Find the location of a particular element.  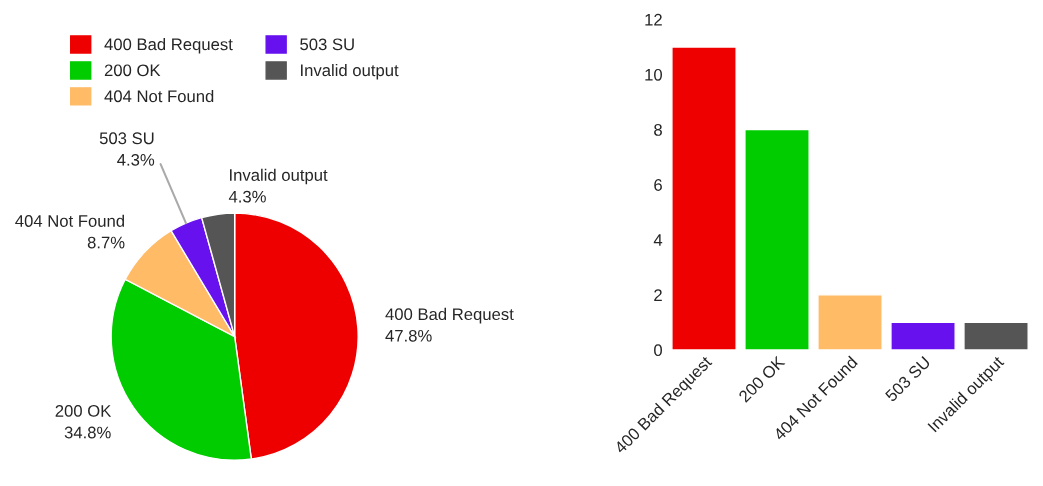

slice-label: 200 OK is located at coordinates (83, 411).